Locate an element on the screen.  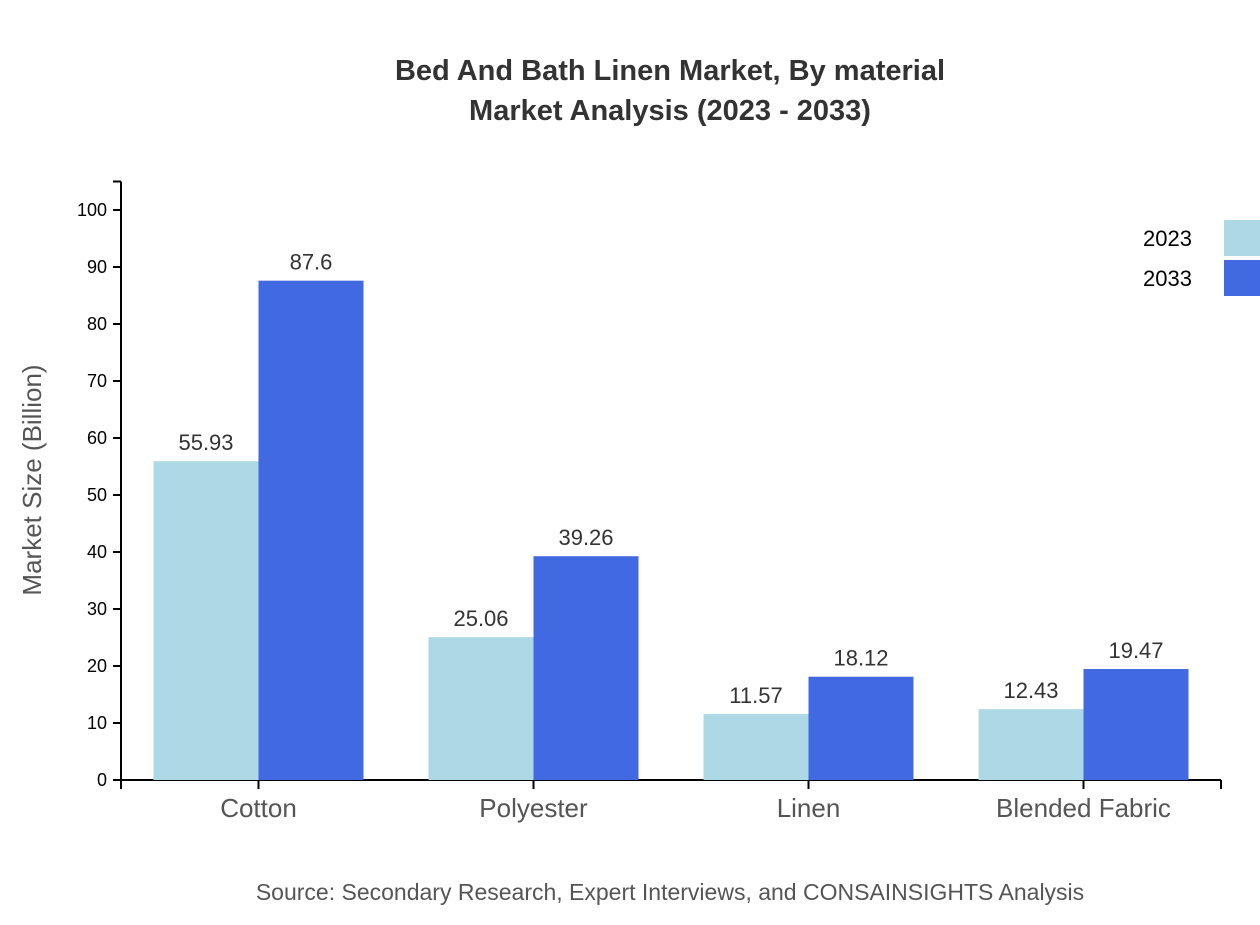
legend-swatch-2023 is located at coordinates (1242, 238).